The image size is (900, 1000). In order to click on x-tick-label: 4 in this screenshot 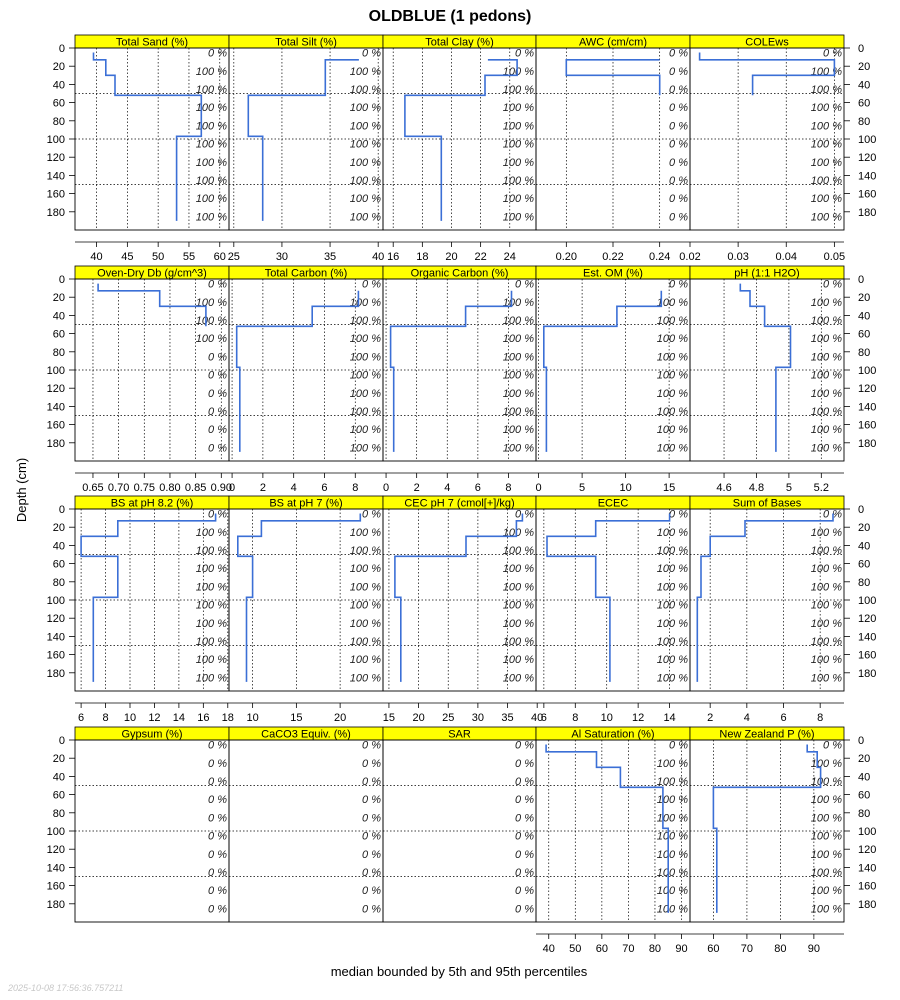, I will do `click(294, 488)`.